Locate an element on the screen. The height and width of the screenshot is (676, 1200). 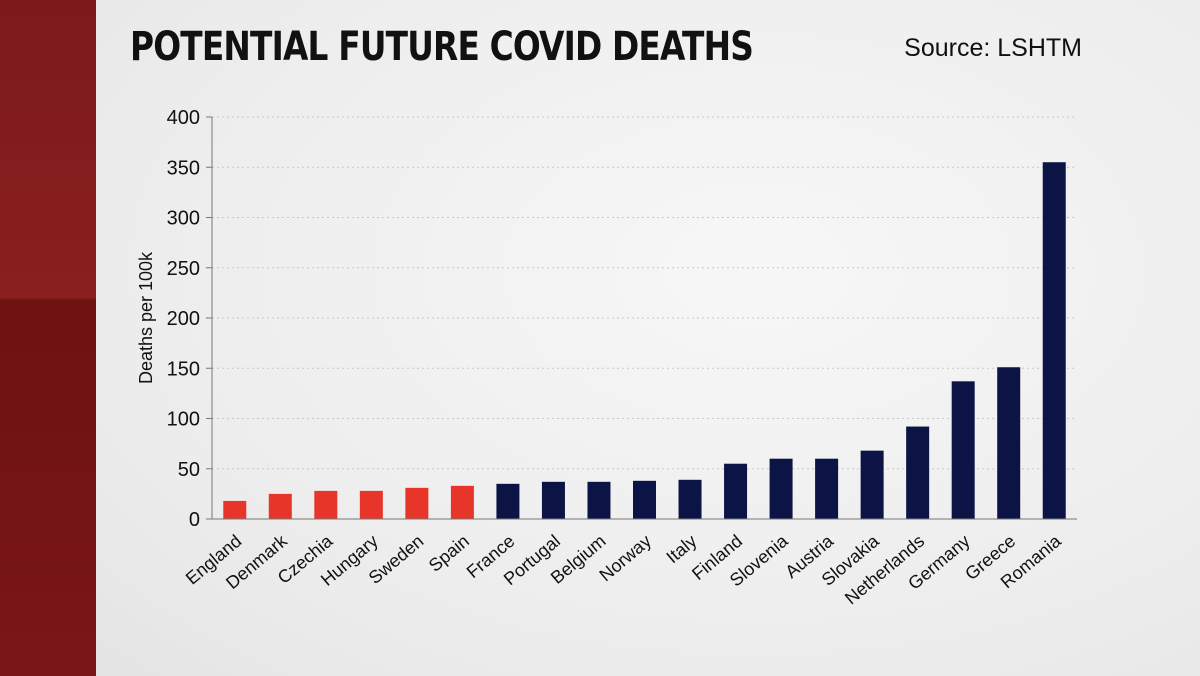
bar-czechia is located at coordinates (326, 504).